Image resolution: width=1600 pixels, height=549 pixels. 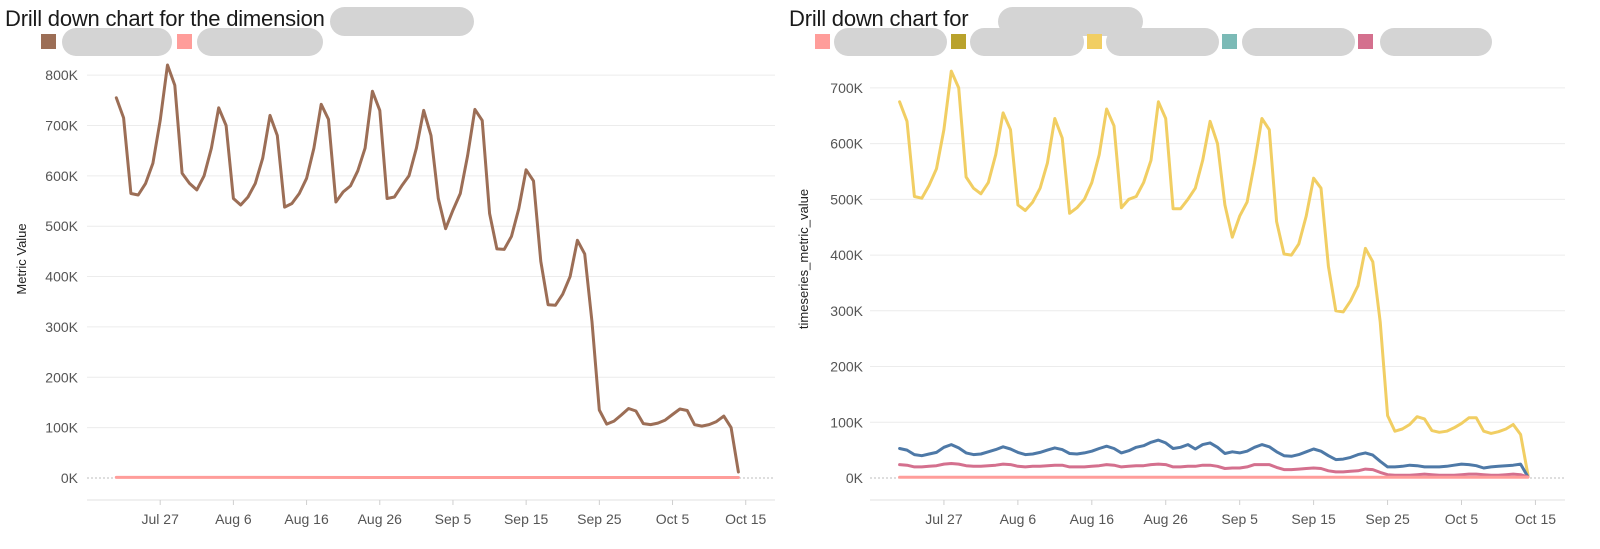 I want to click on redacted-dimension-name, so click(x=402, y=21).